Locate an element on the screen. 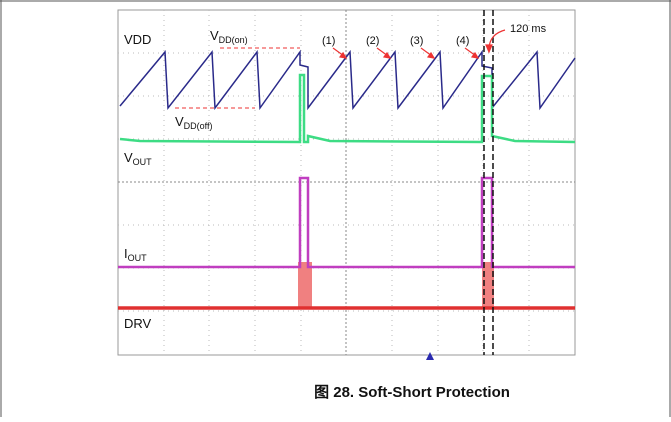 The height and width of the screenshot is (422, 671). marker-label: (3) is located at coordinates (416, 41).